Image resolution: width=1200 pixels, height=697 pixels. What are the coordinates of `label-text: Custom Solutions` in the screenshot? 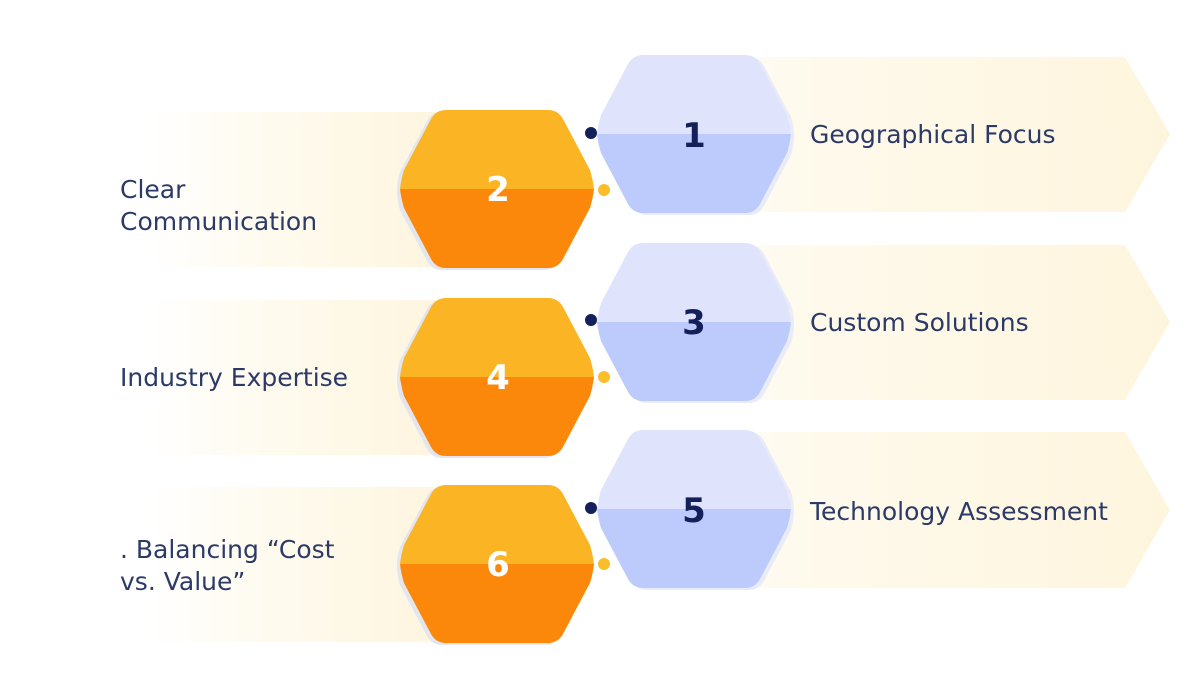 It's located at (919, 322).